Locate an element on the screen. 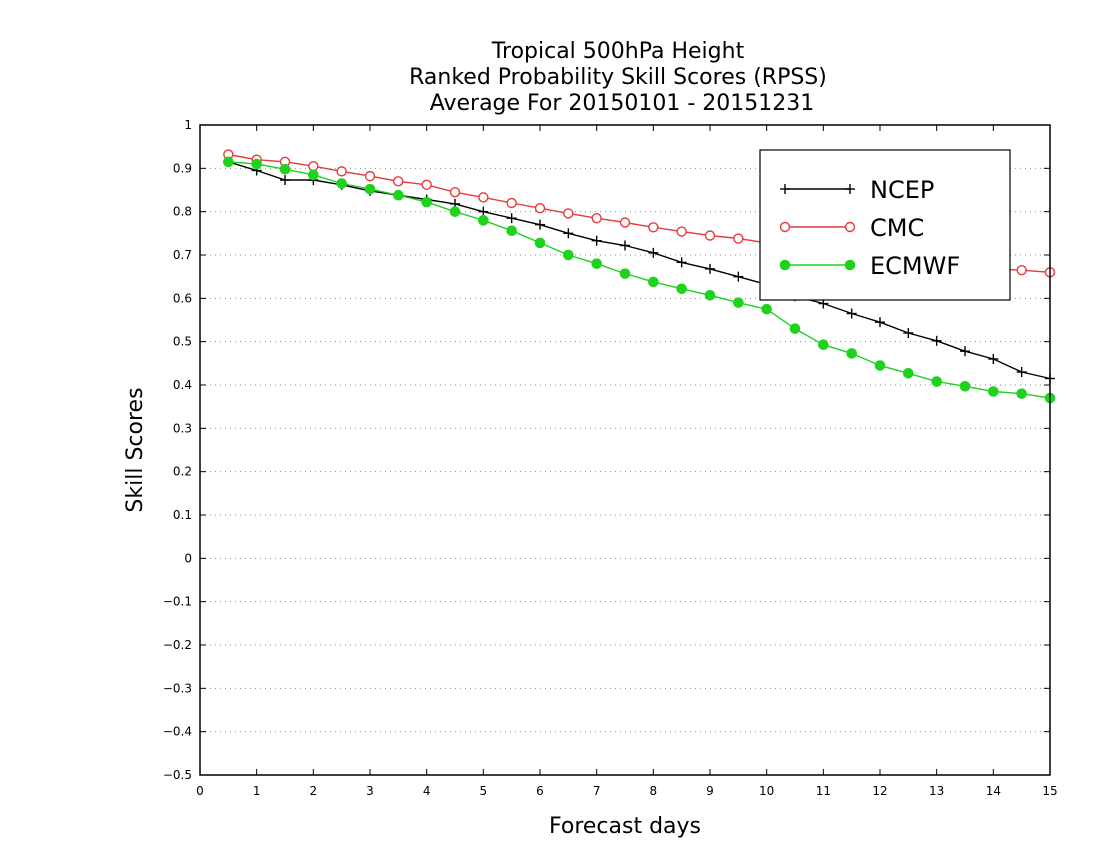 This screenshot has height=850, width=1100. y-tick-label: −0.1 is located at coordinates (177, 602).